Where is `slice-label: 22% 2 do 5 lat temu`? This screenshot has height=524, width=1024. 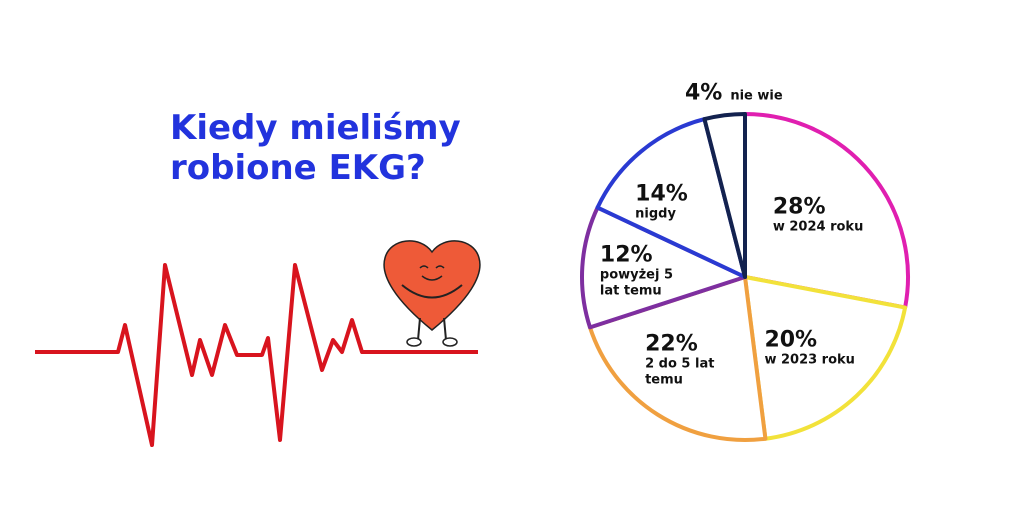 slice-label: 22% 2 do 5 lat temu is located at coordinates (692, 359).